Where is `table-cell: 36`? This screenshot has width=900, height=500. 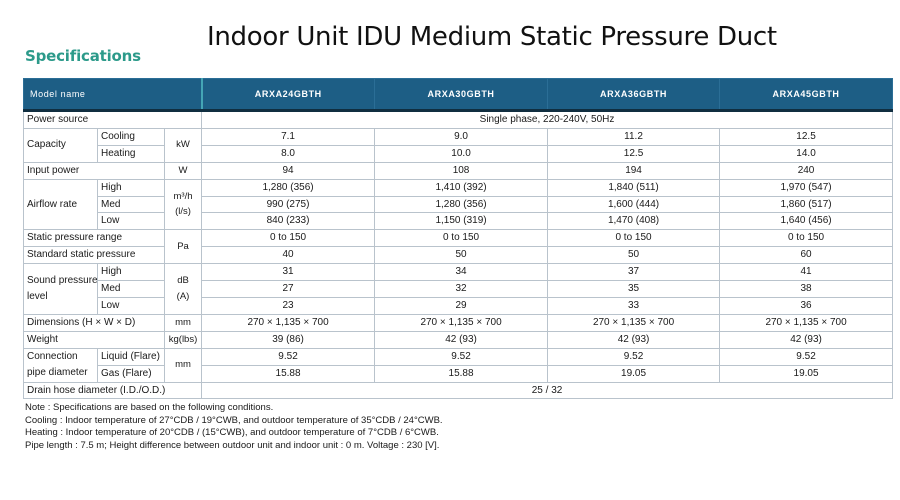 table-cell: 36 is located at coordinates (806, 305).